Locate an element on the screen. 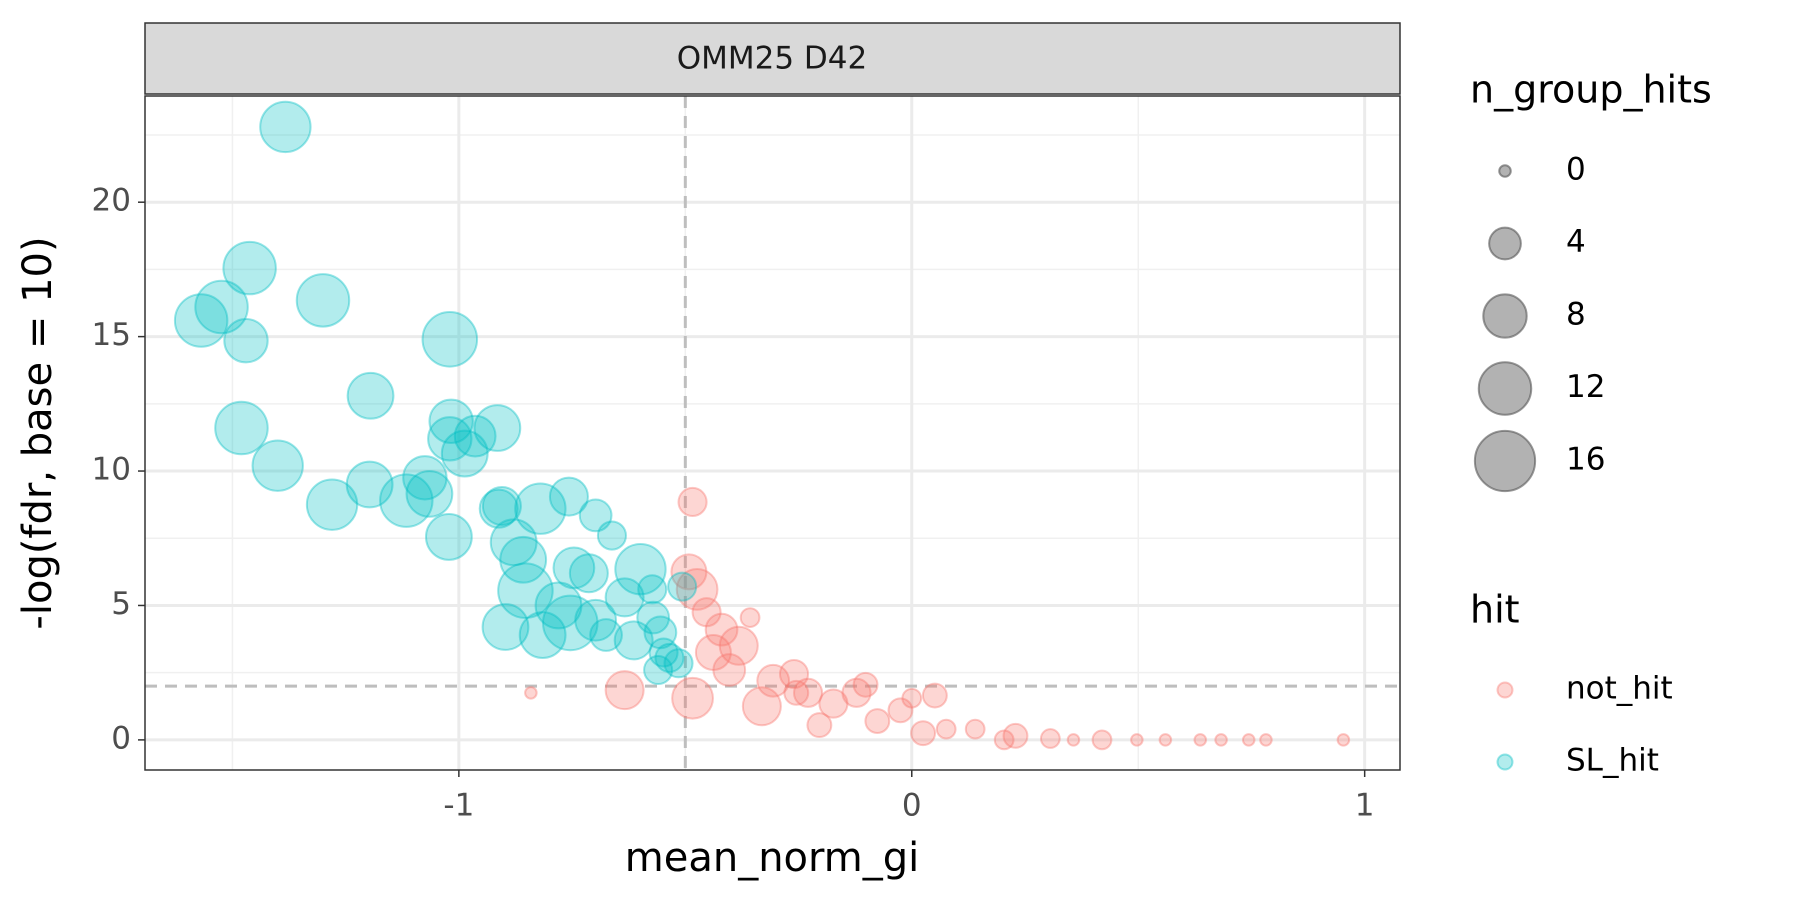  y-tick-label: 15 is located at coordinates (111, 335).